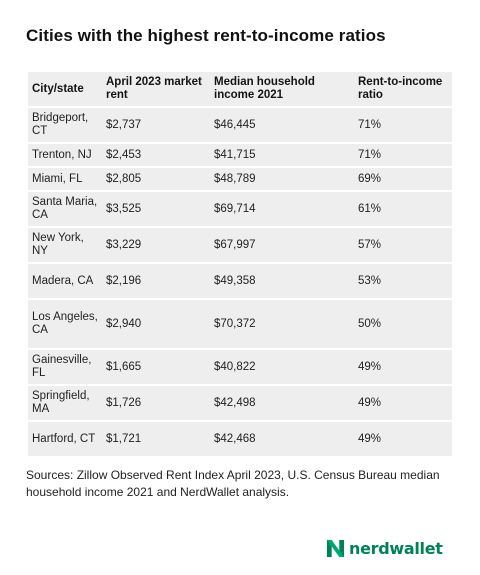 The width and height of the screenshot is (480, 575). Describe the element at coordinates (65, 367) in the screenshot. I see `cell-city: Gainesville, FL` at that location.